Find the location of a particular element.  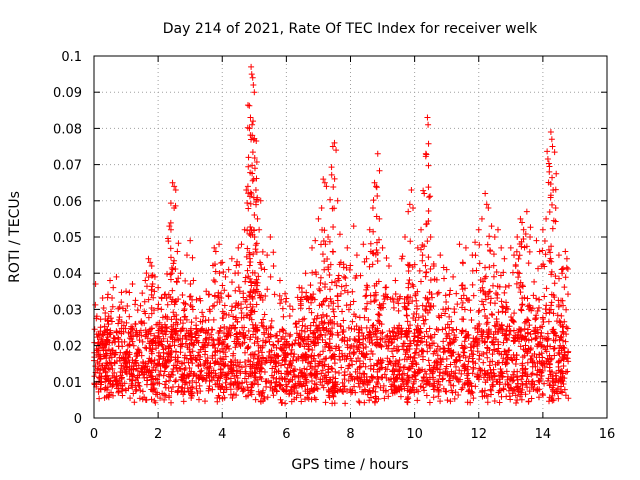

y-tick-label: 0.05 is located at coordinates (67, 238).